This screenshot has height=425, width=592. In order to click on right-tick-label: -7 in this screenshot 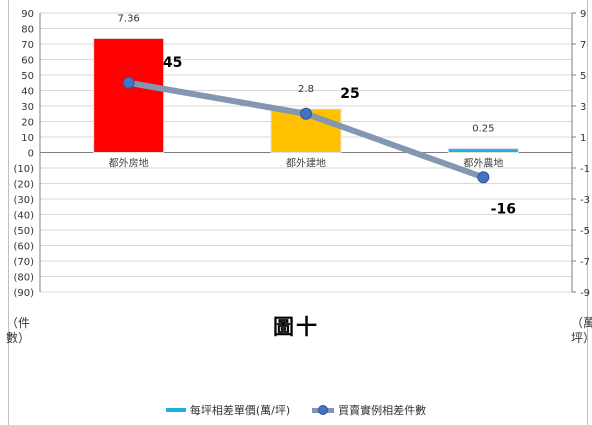, I will do `click(585, 262)`.